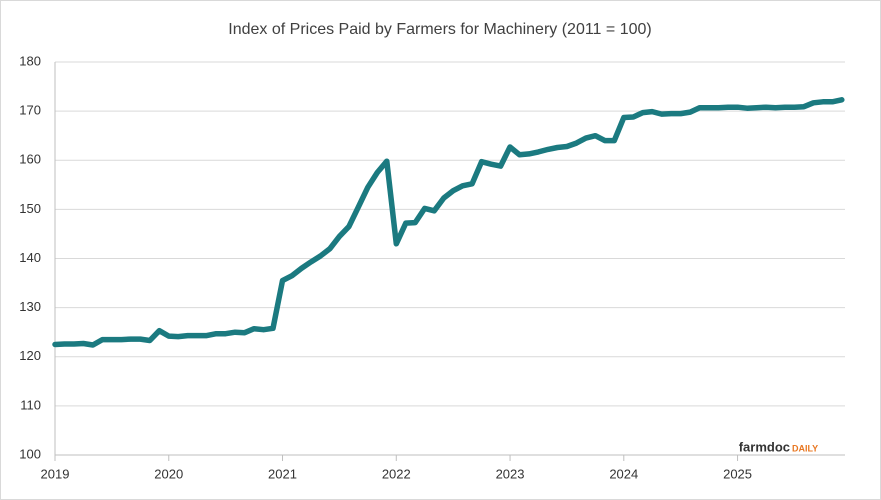 This screenshot has height=500, width=881. I want to click on y-tick-label: 120, so click(30, 355).